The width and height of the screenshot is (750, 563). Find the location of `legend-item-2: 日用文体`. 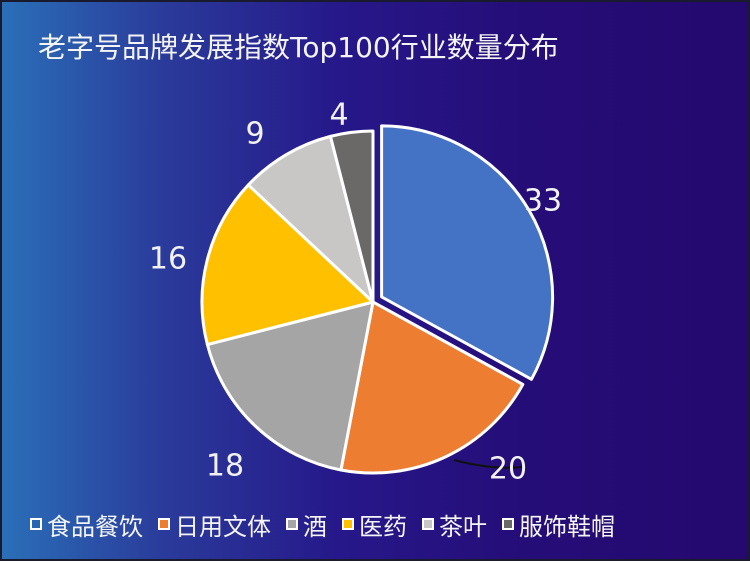

legend-item-2: 日用文体 is located at coordinates (214, 524).